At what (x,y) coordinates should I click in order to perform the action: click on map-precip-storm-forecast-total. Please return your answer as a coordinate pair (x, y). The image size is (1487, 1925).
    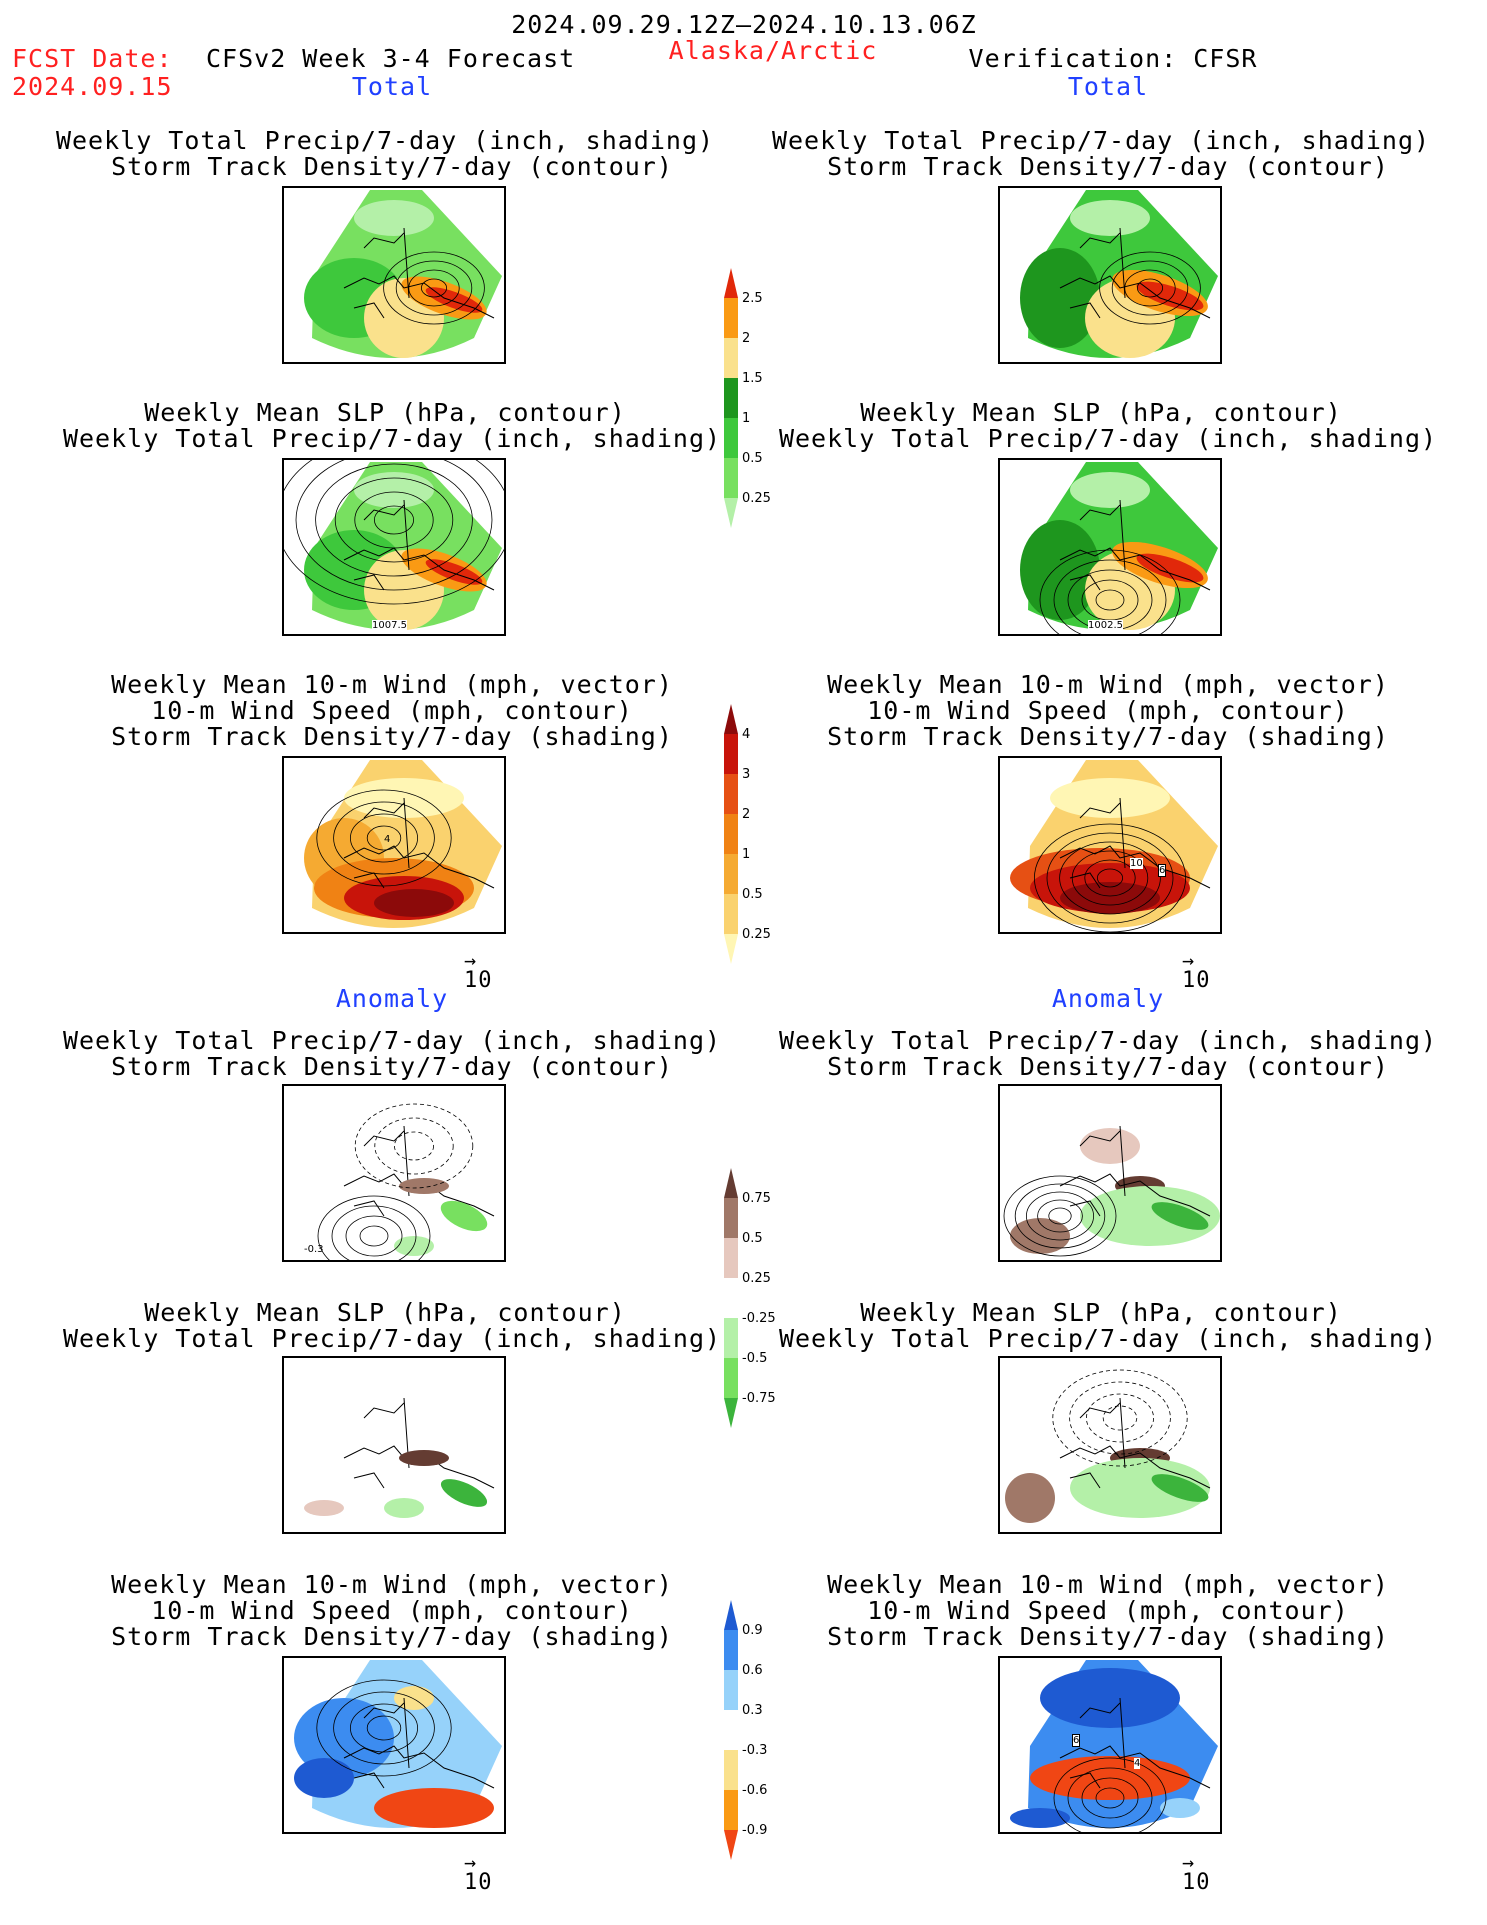
    Looking at the image, I should click on (394, 275).